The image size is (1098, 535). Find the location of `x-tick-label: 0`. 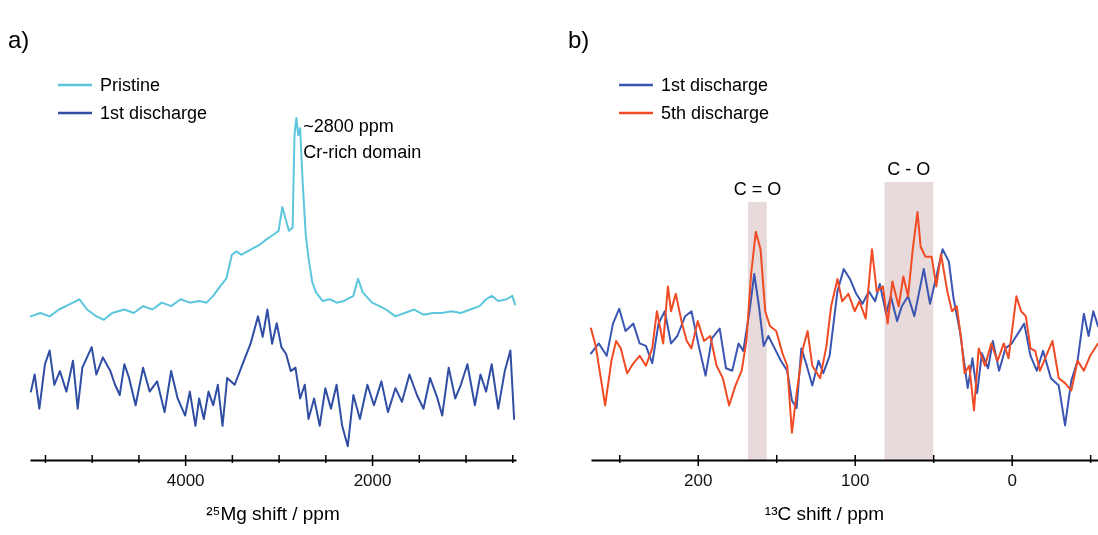

x-tick-label: 0 is located at coordinates (1012, 481).